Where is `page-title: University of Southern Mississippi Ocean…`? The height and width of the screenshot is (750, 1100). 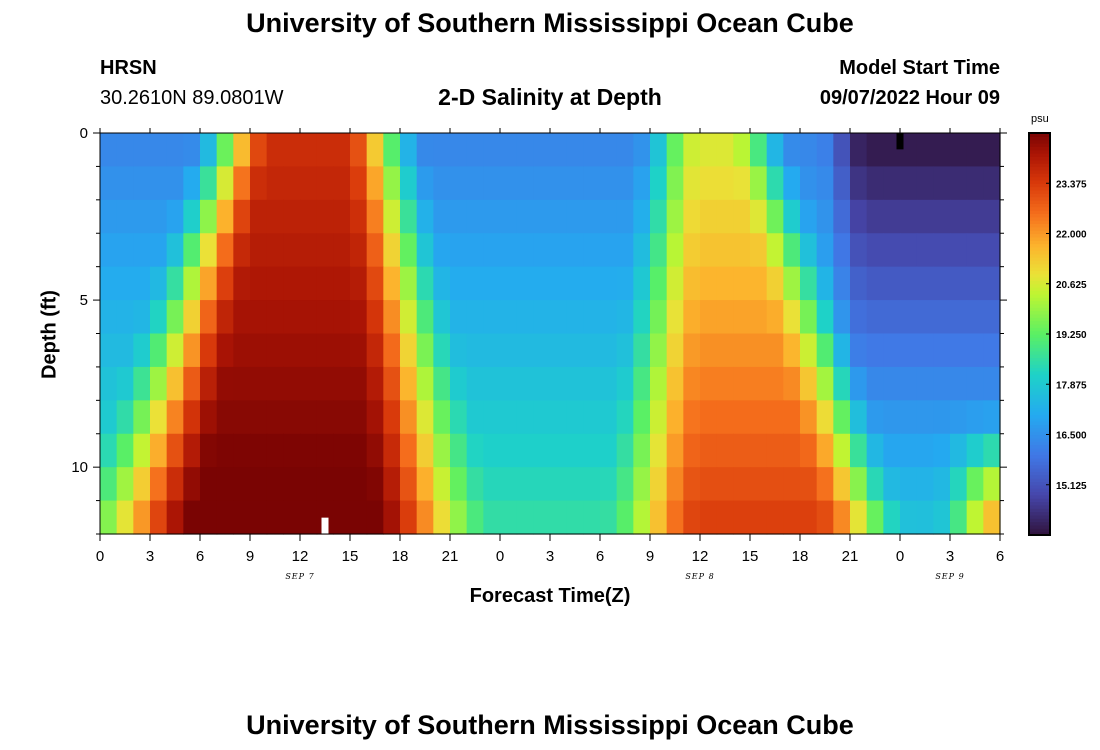 page-title: University of Southern Mississippi Ocean… is located at coordinates (550, 23).